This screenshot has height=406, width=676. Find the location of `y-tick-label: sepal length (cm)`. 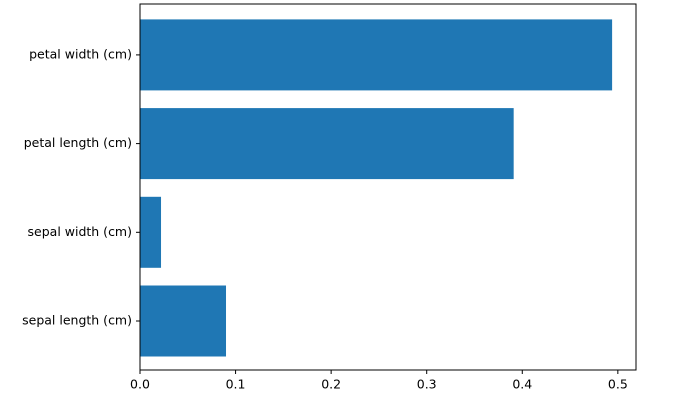

y-tick-label: sepal length (cm) is located at coordinates (77, 320).